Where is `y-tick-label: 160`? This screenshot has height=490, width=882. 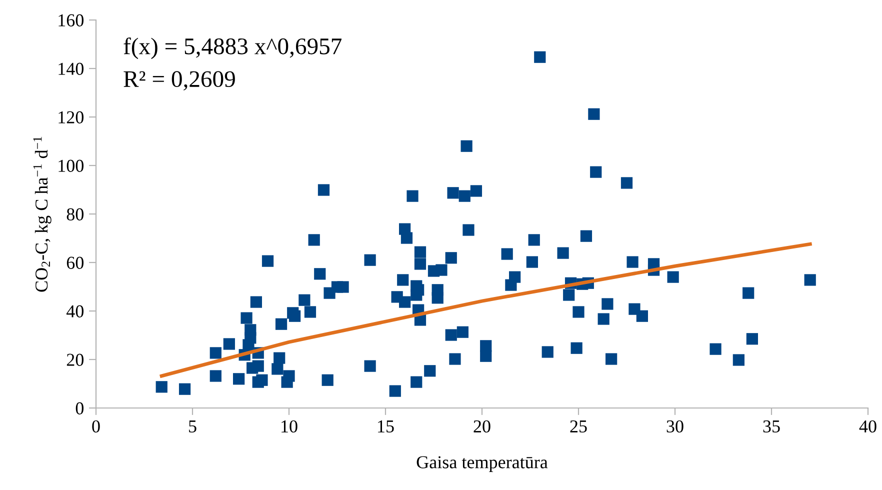 y-tick-label: 160 is located at coordinates (71, 20).